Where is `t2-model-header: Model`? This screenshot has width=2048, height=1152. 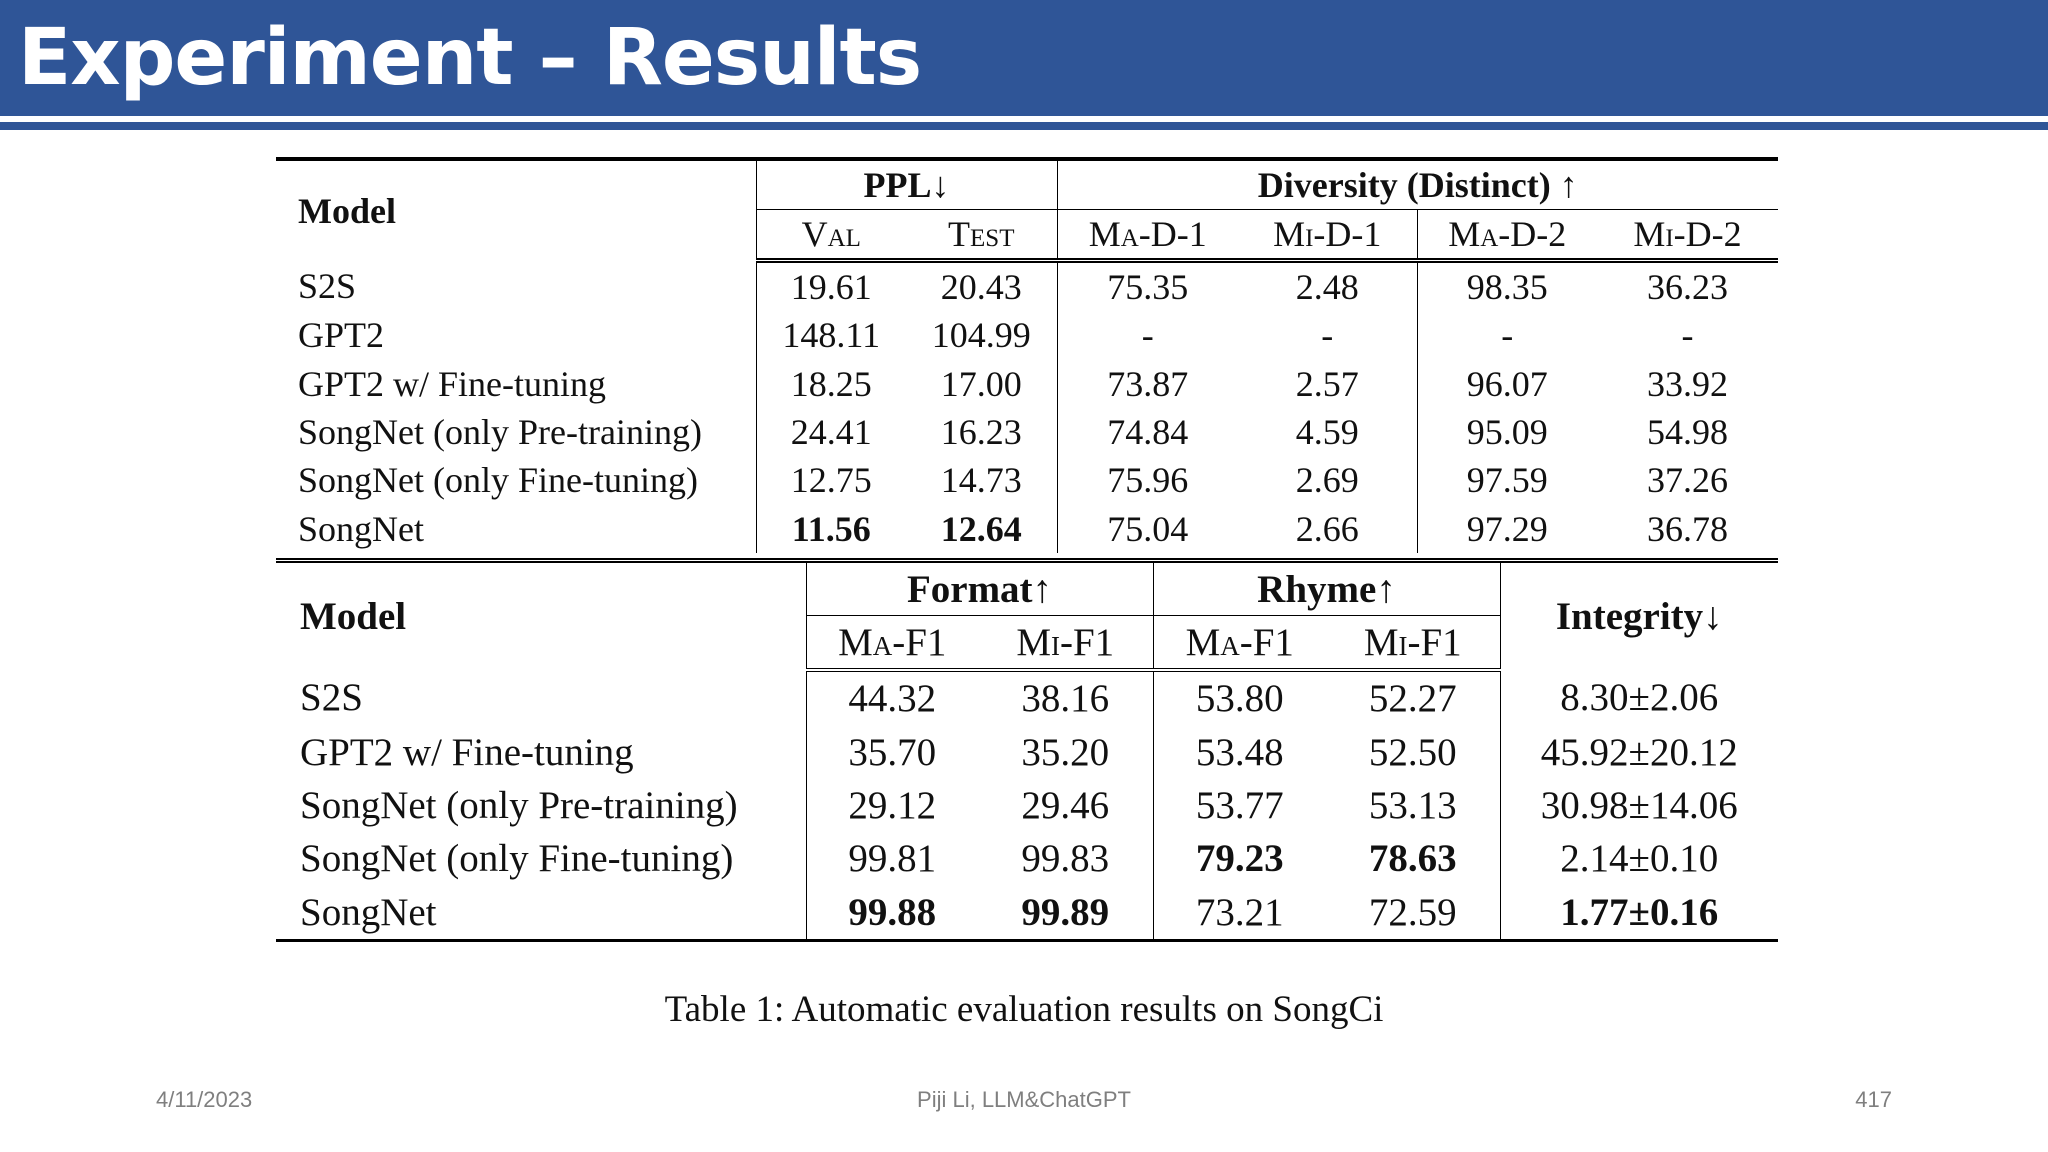 t2-model-header: Model is located at coordinates (541, 615).